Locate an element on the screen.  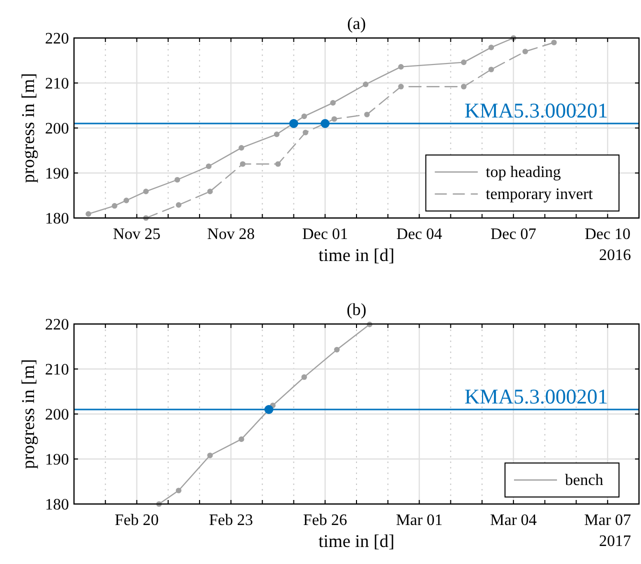
x-tick-label: Dec 07 is located at coordinates (513, 234).